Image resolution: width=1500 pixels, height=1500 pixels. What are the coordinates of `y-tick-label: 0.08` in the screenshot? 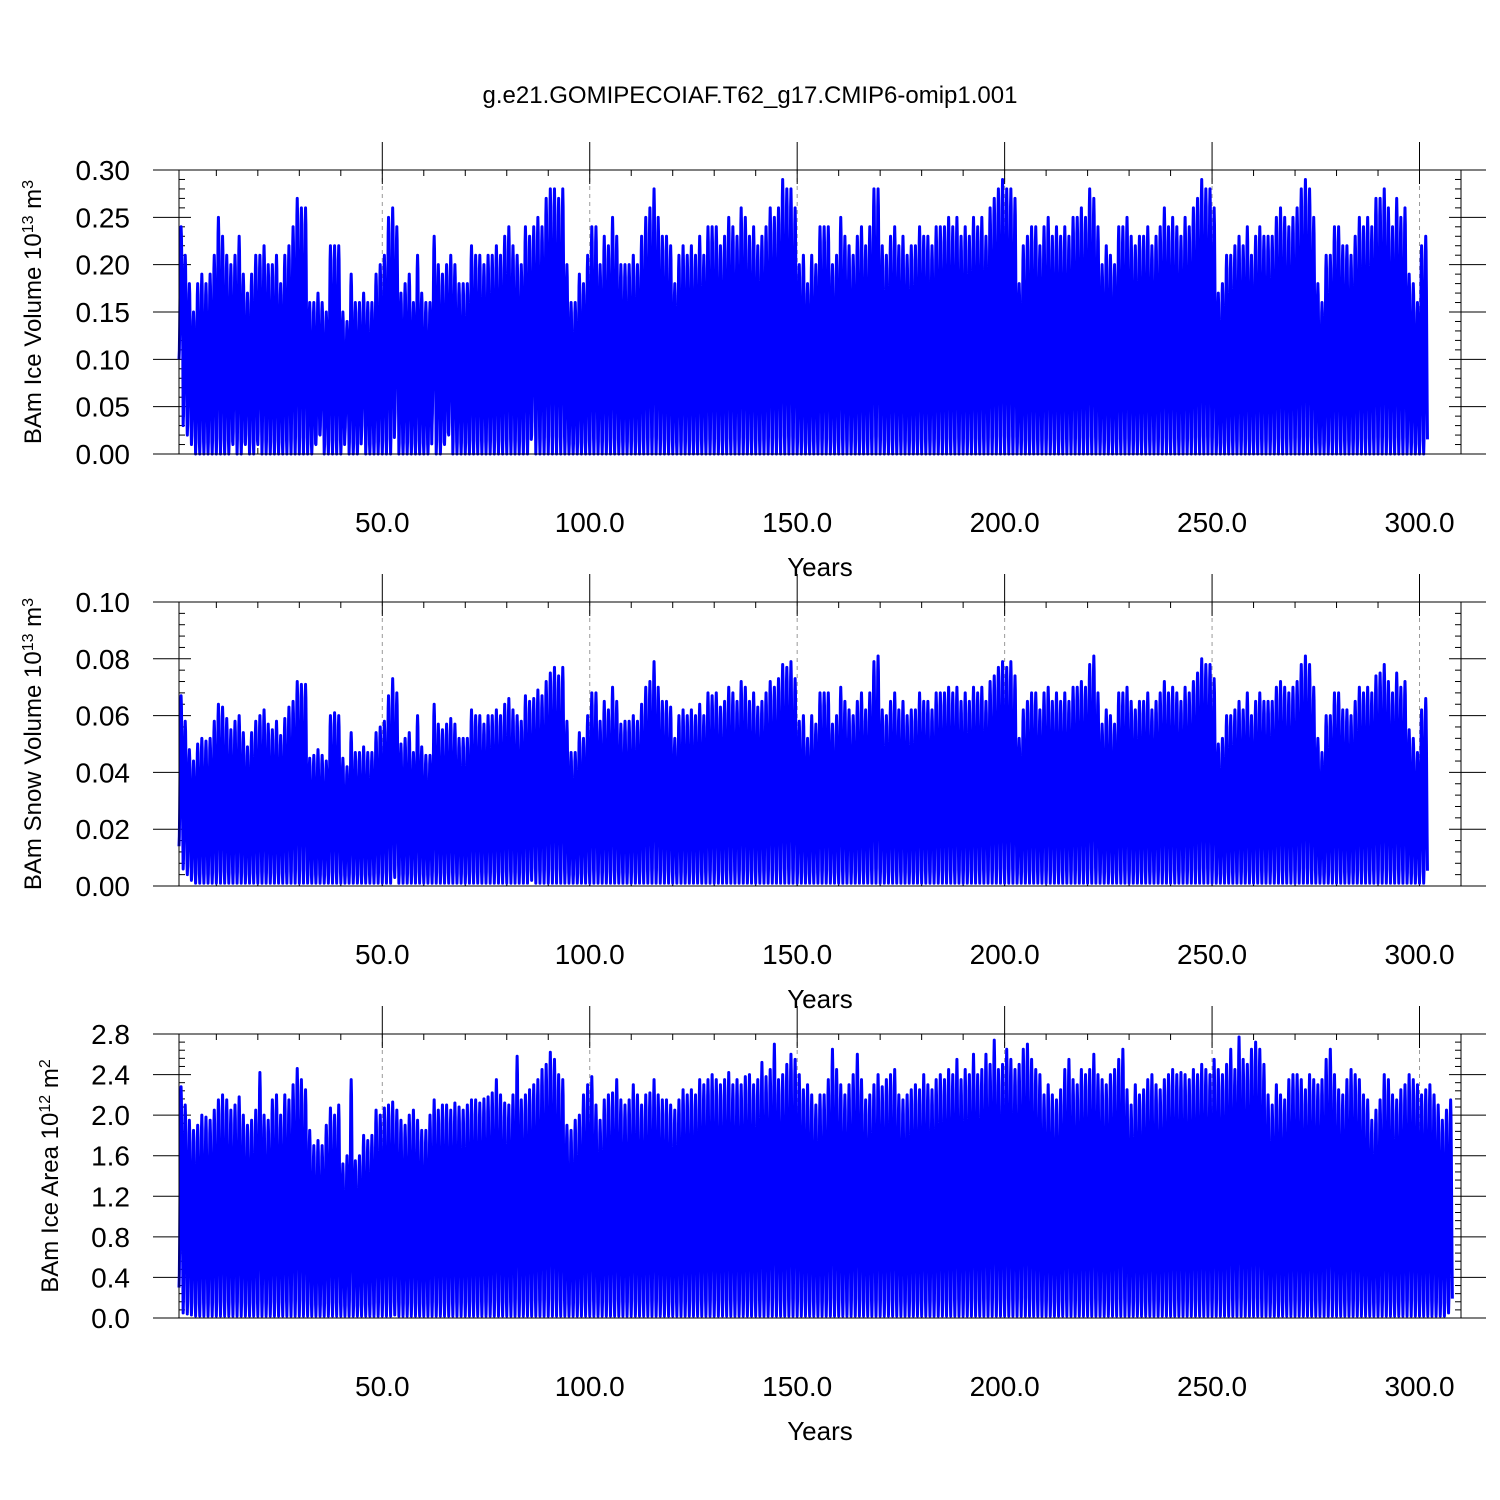 It's located at (103, 659).